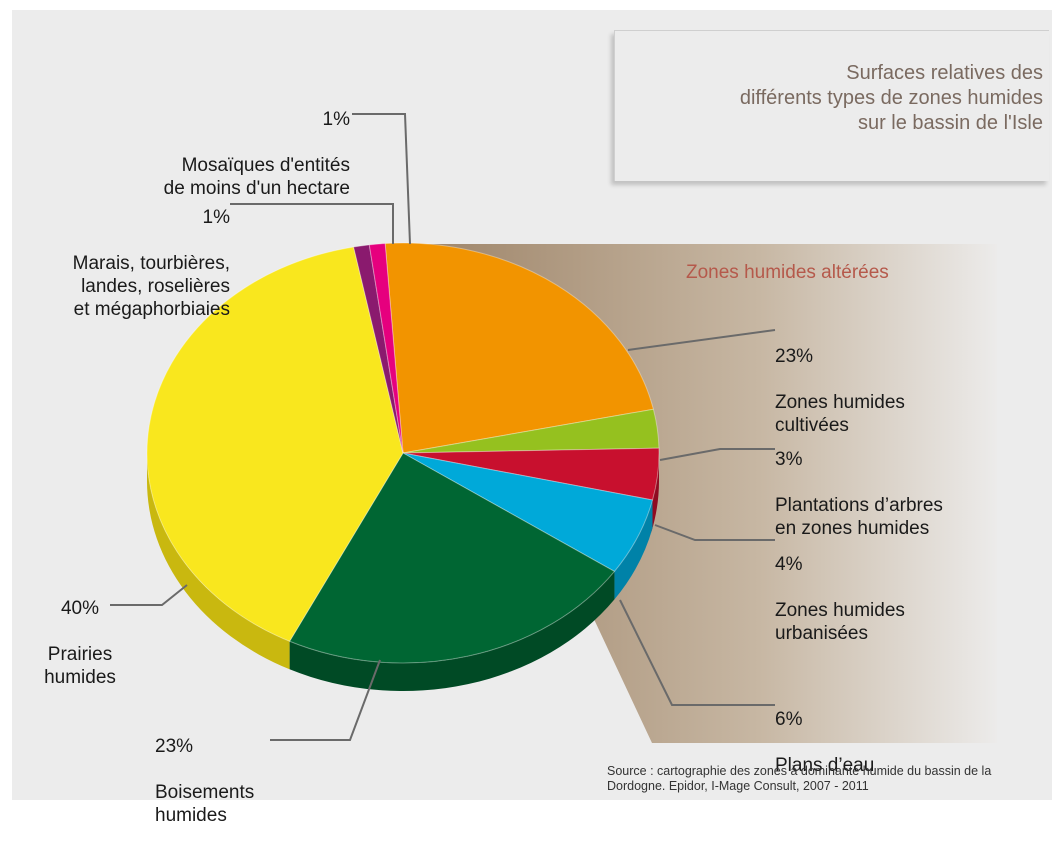 This screenshot has width=1062, height=850. What do you see at coordinates (787, 272) in the screenshot?
I see `altered-group-label: Zones humides altérées` at bounding box center [787, 272].